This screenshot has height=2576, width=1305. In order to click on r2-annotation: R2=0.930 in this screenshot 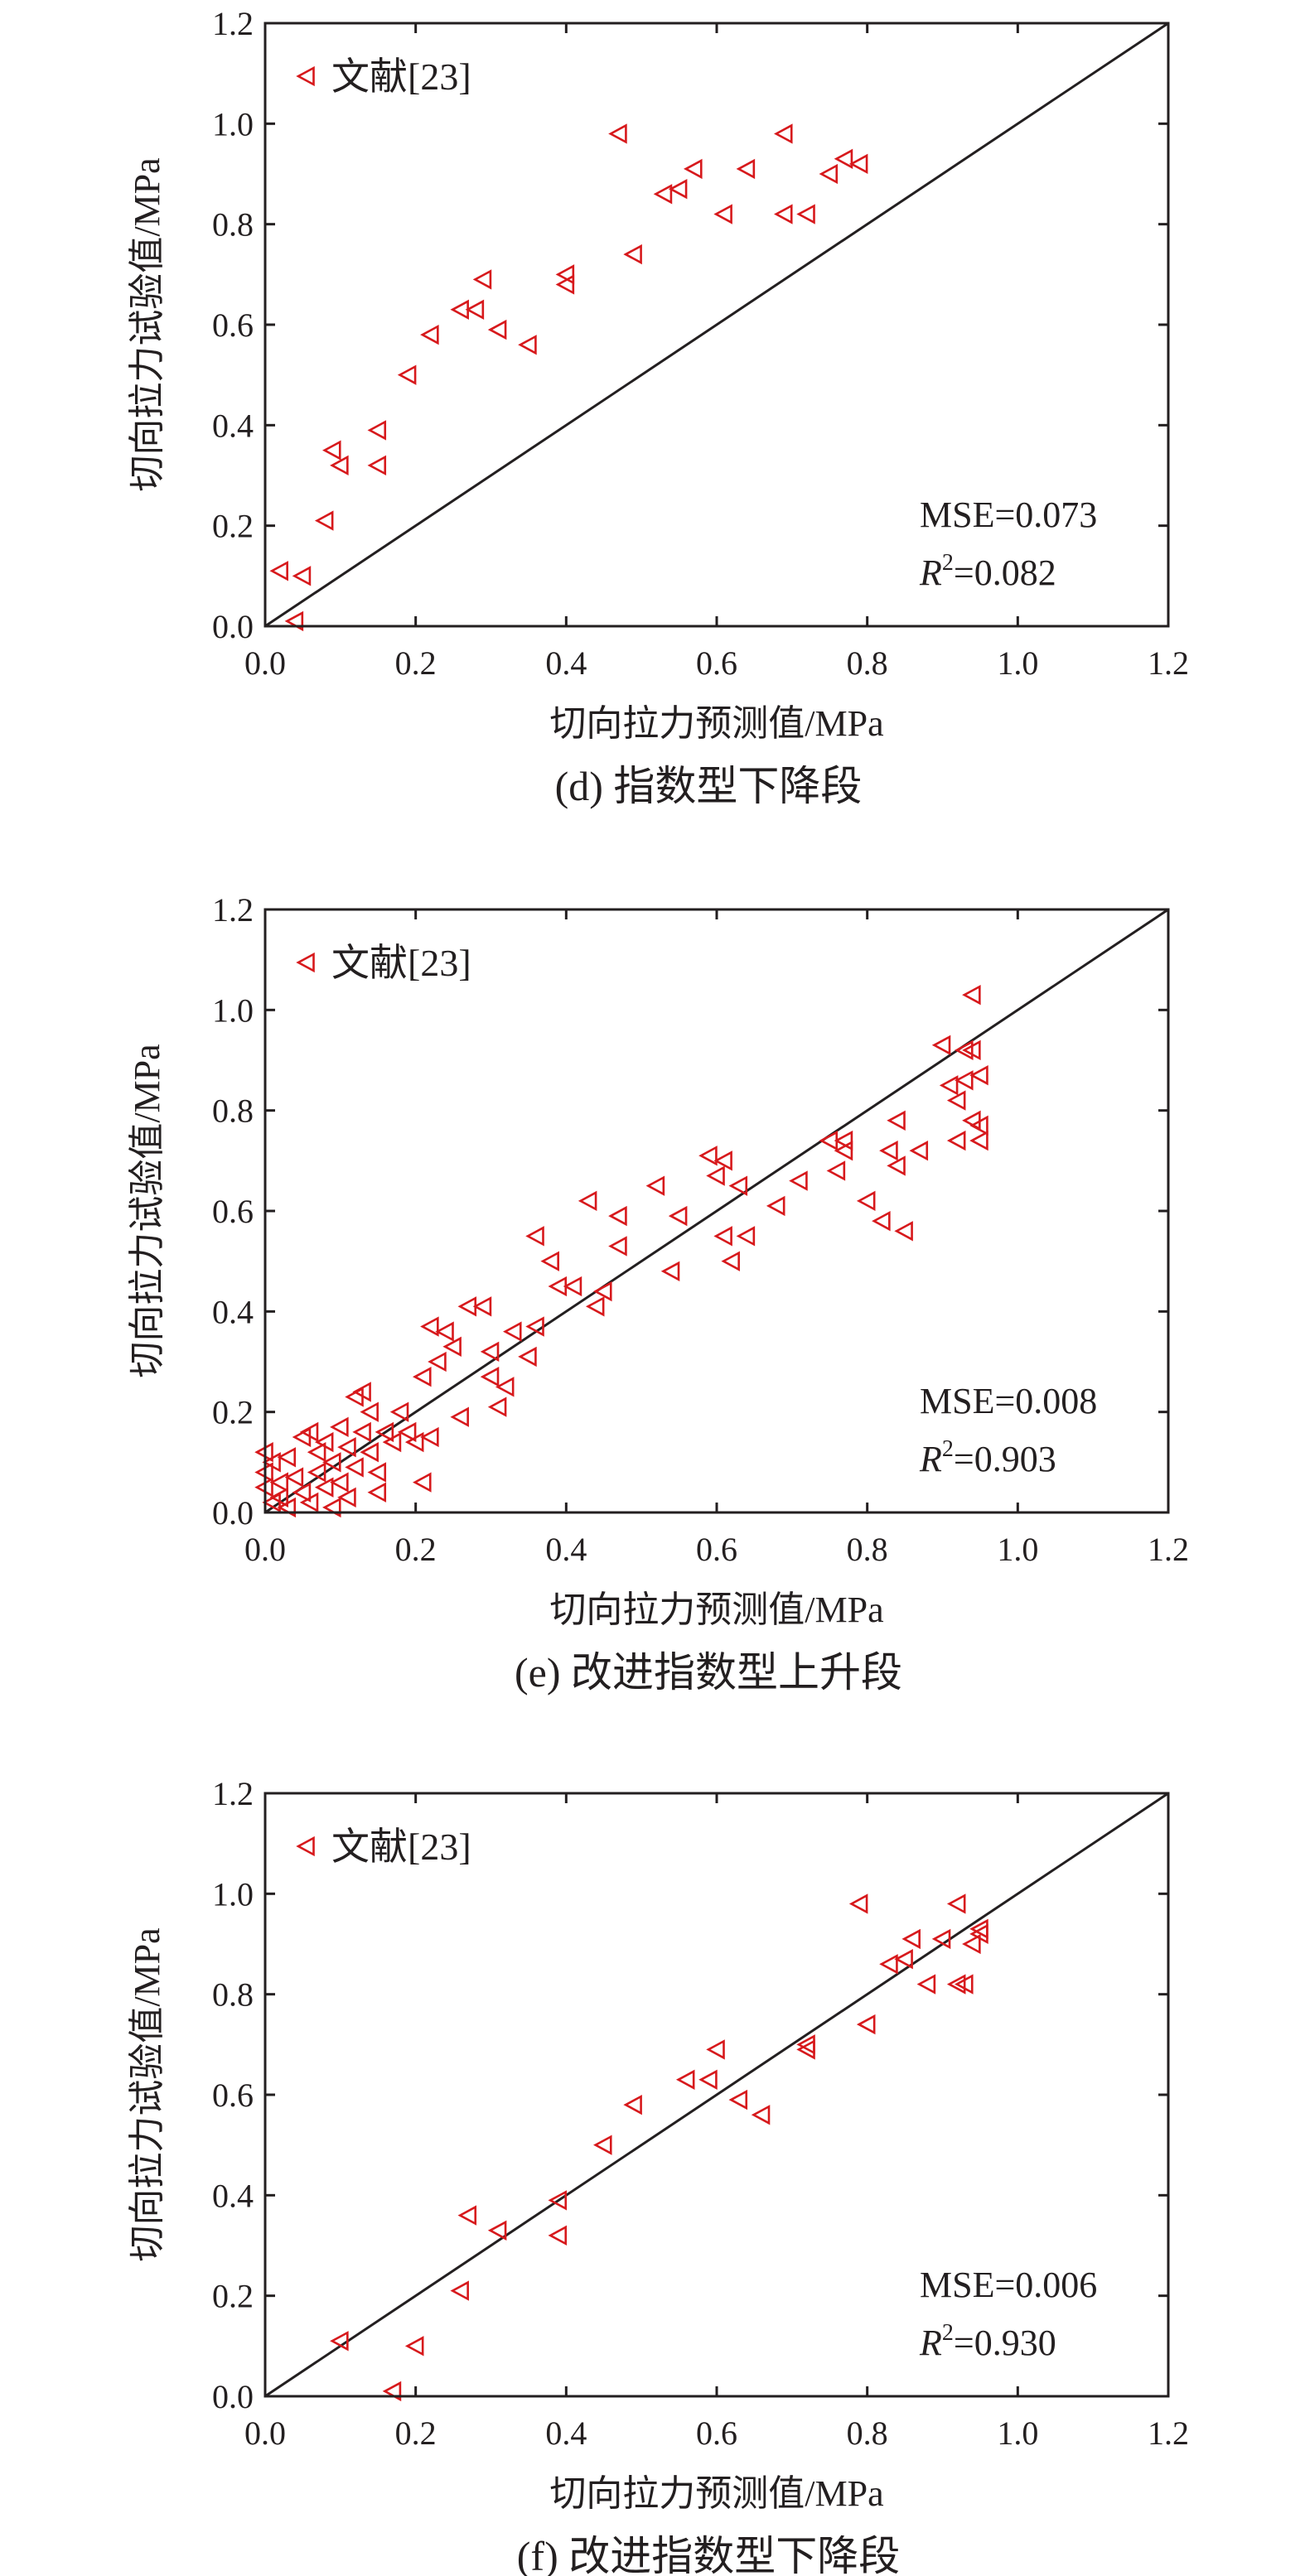, I will do `click(988, 2342)`.